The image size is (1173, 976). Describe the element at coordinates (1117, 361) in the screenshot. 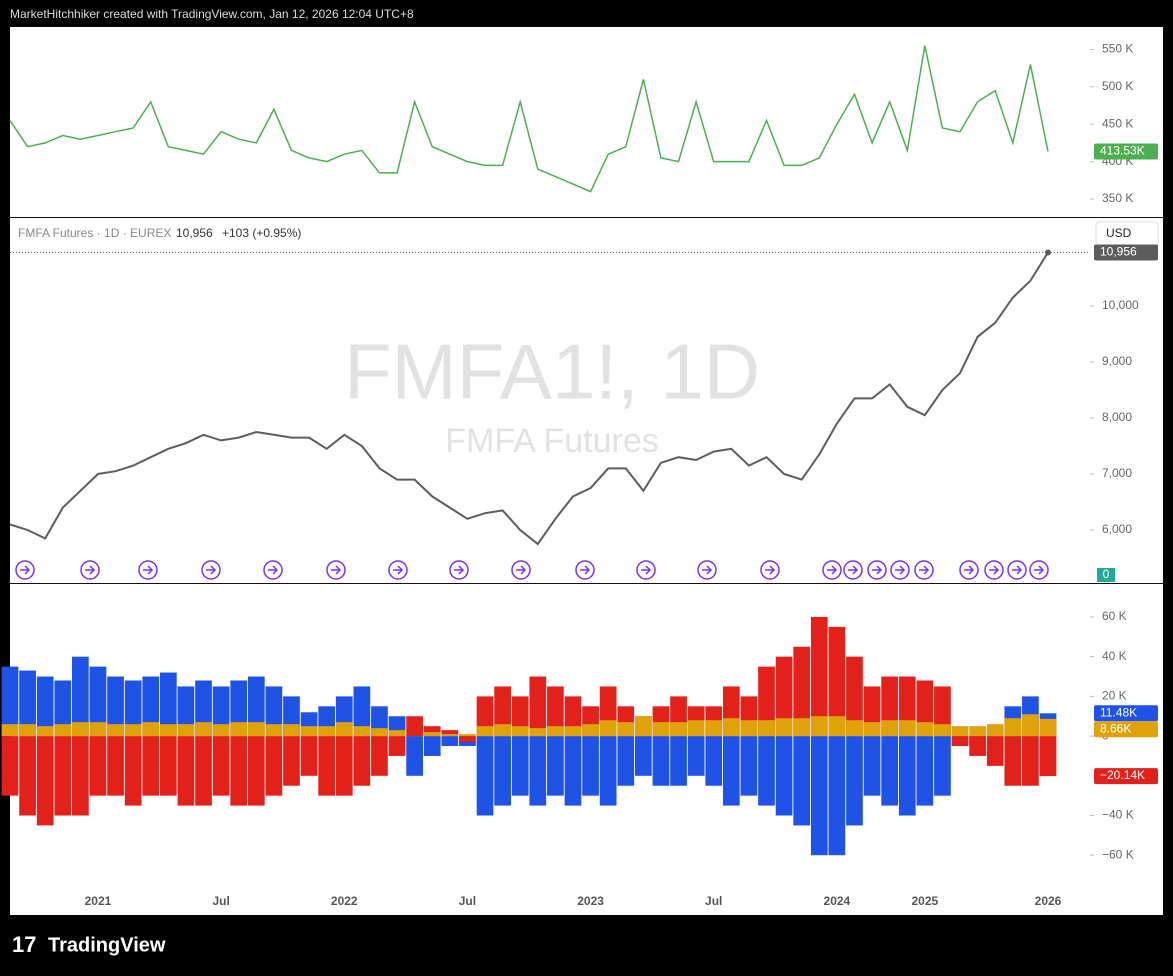

I see `y-tick-label: 9,000` at that location.